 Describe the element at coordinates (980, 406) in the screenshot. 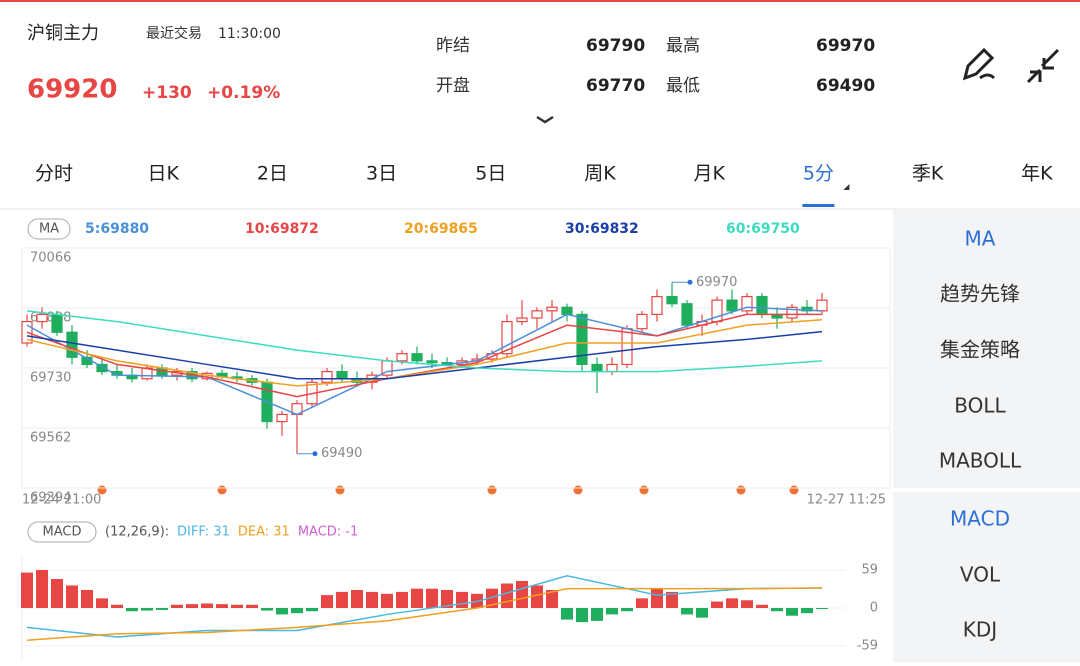

I see `side-menu-item: BOLL` at that location.